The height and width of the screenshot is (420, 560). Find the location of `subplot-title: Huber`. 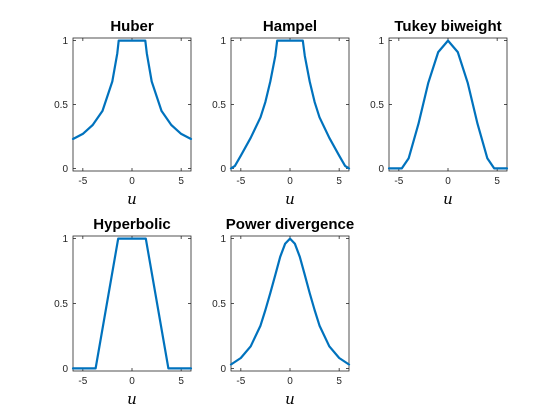

subplot-title: Huber is located at coordinates (132, 26).